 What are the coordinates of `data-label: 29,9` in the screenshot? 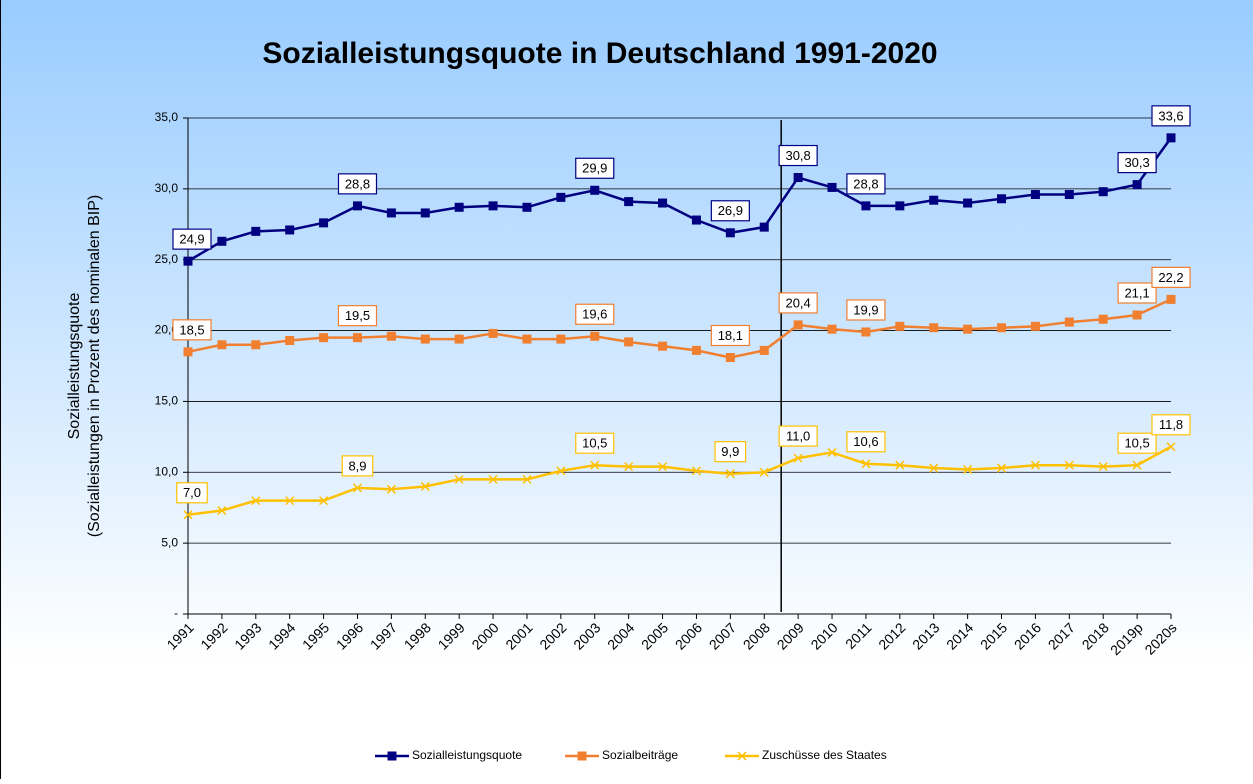 It's located at (594, 168).